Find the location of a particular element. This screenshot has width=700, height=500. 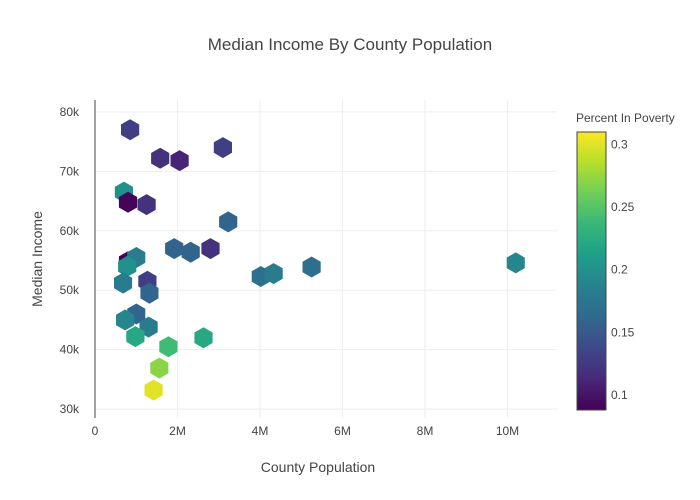

y-tick-label: 70k is located at coordinates (70, 171).